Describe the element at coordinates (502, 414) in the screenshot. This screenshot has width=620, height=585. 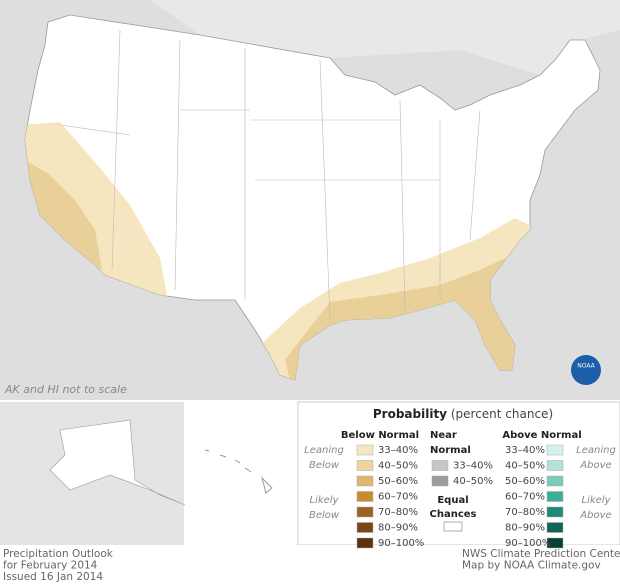
I see `legend-subtitle: (percent chance)` at that location.